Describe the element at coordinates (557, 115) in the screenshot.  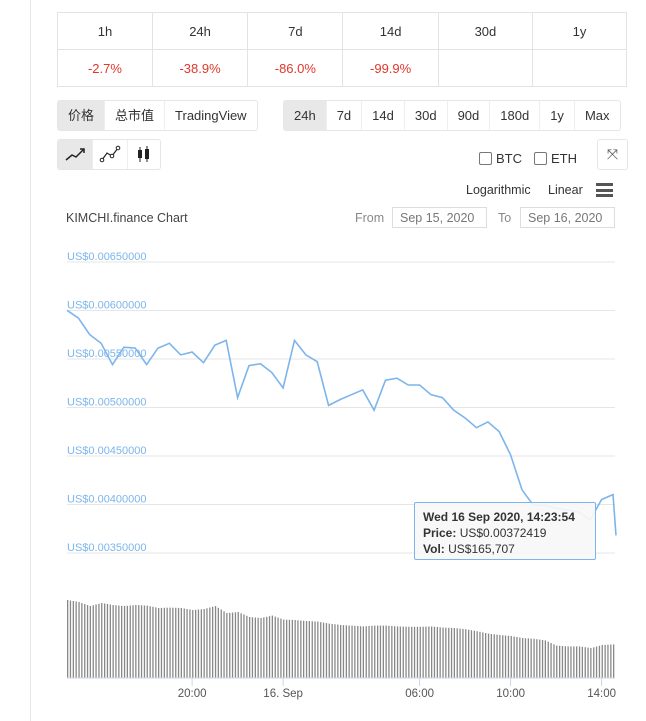
I see `range-1y: 1y` at that location.